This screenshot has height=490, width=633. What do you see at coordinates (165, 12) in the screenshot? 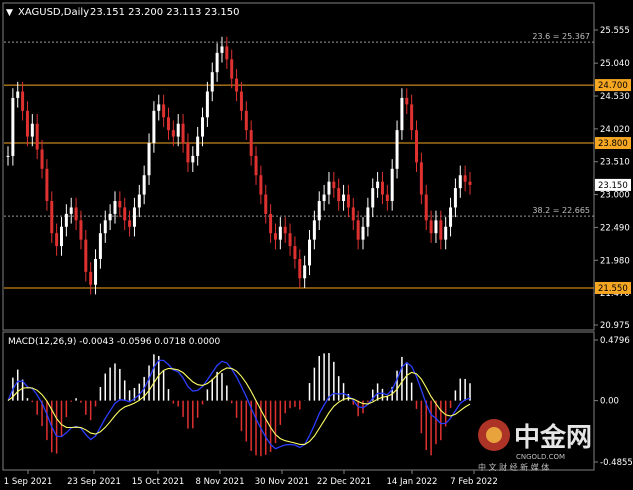
I see `chart-ohlc: 23.151 23.200 23.113 23.150` at bounding box center [165, 12].